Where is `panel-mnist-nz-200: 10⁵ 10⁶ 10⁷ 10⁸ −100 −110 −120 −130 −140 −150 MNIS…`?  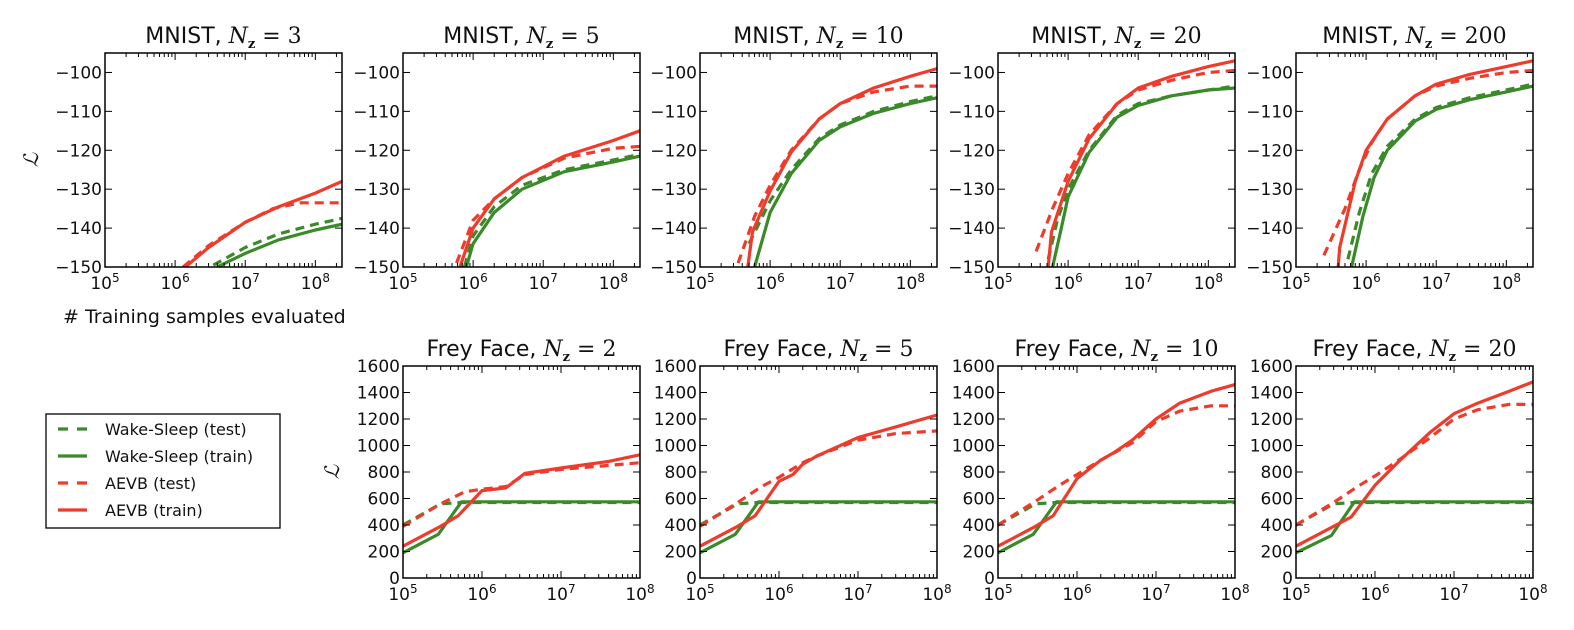
panel-mnist-nz-200: 10⁵ 10⁶ 10⁷ 10⁸ −100 −110 −120 −130 −140 −150 MNIS… is located at coordinates (1390, 159).